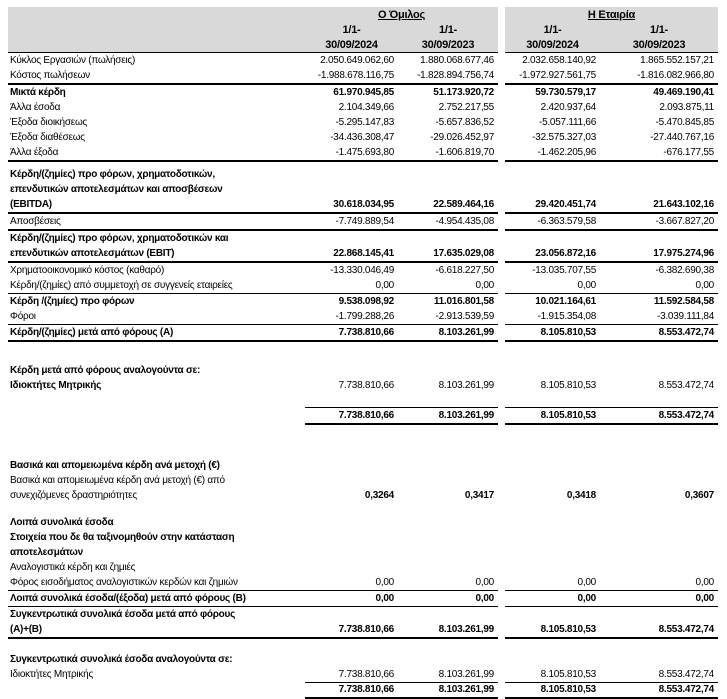 Image resolution: width=727 pixels, height=699 pixels. I want to click on value-cell: 17.635.029,08, so click(448, 246).